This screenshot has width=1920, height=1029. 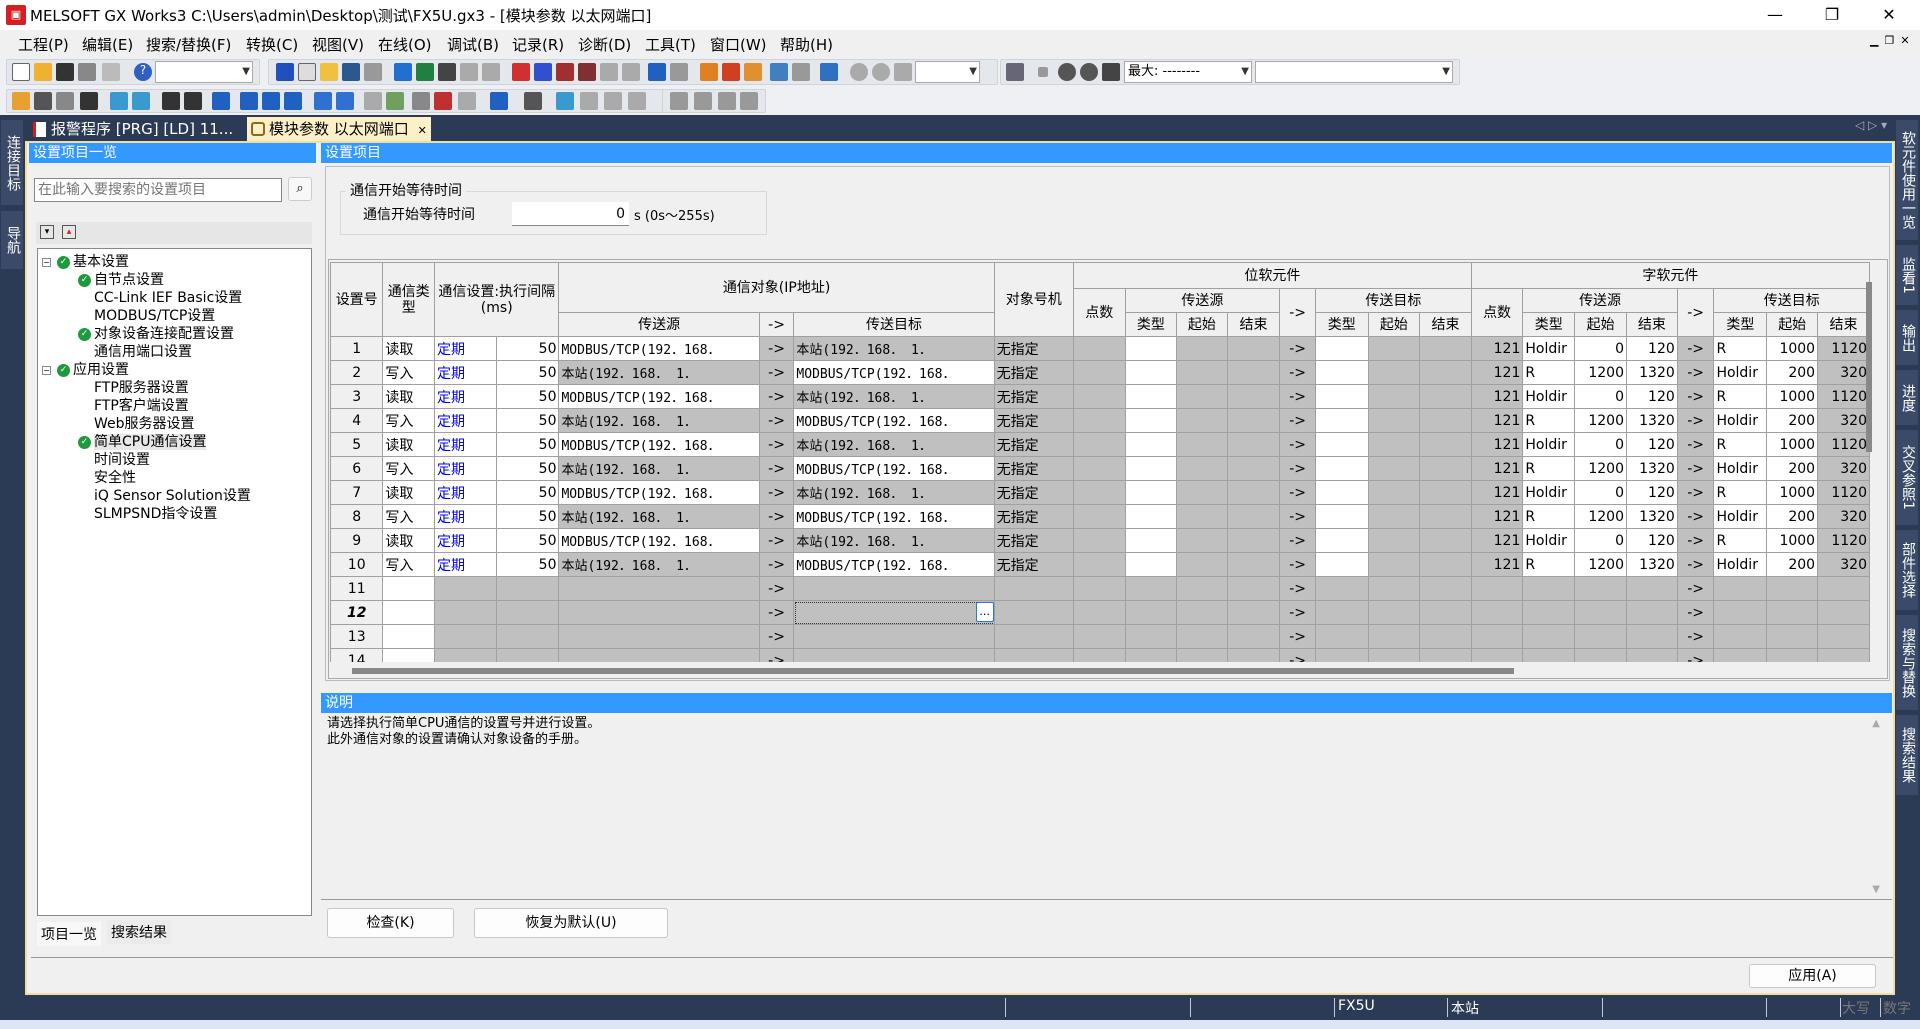 What do you see at coordinates (395, 101) in the screenshot?
I see `parameter-icon` at bounding box center [395, 101].